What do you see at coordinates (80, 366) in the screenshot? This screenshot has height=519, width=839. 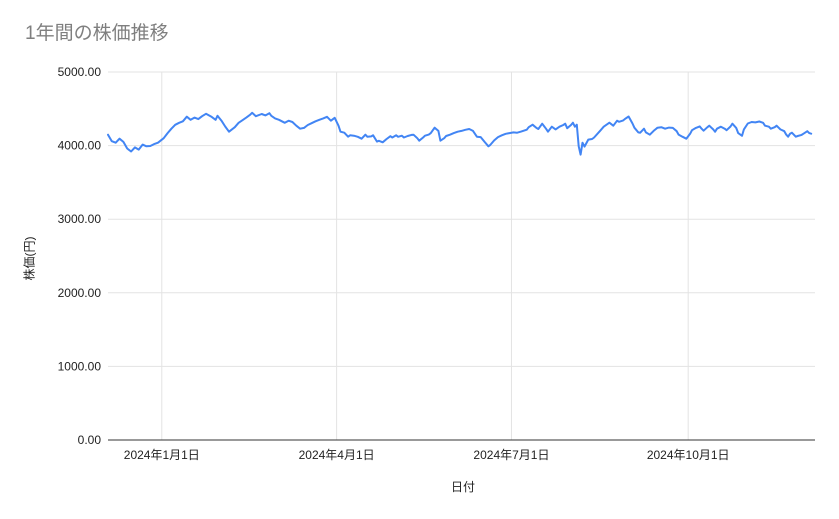 I see `y-tick-label: 1000.00` at bounding box center [80, 366].